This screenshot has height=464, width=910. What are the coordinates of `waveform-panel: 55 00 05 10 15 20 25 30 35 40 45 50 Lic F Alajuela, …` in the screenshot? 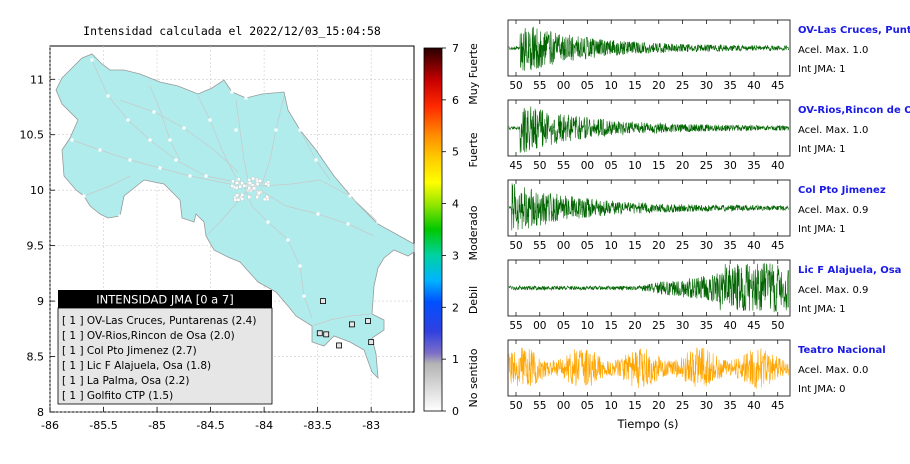 It's located at (704, 295).